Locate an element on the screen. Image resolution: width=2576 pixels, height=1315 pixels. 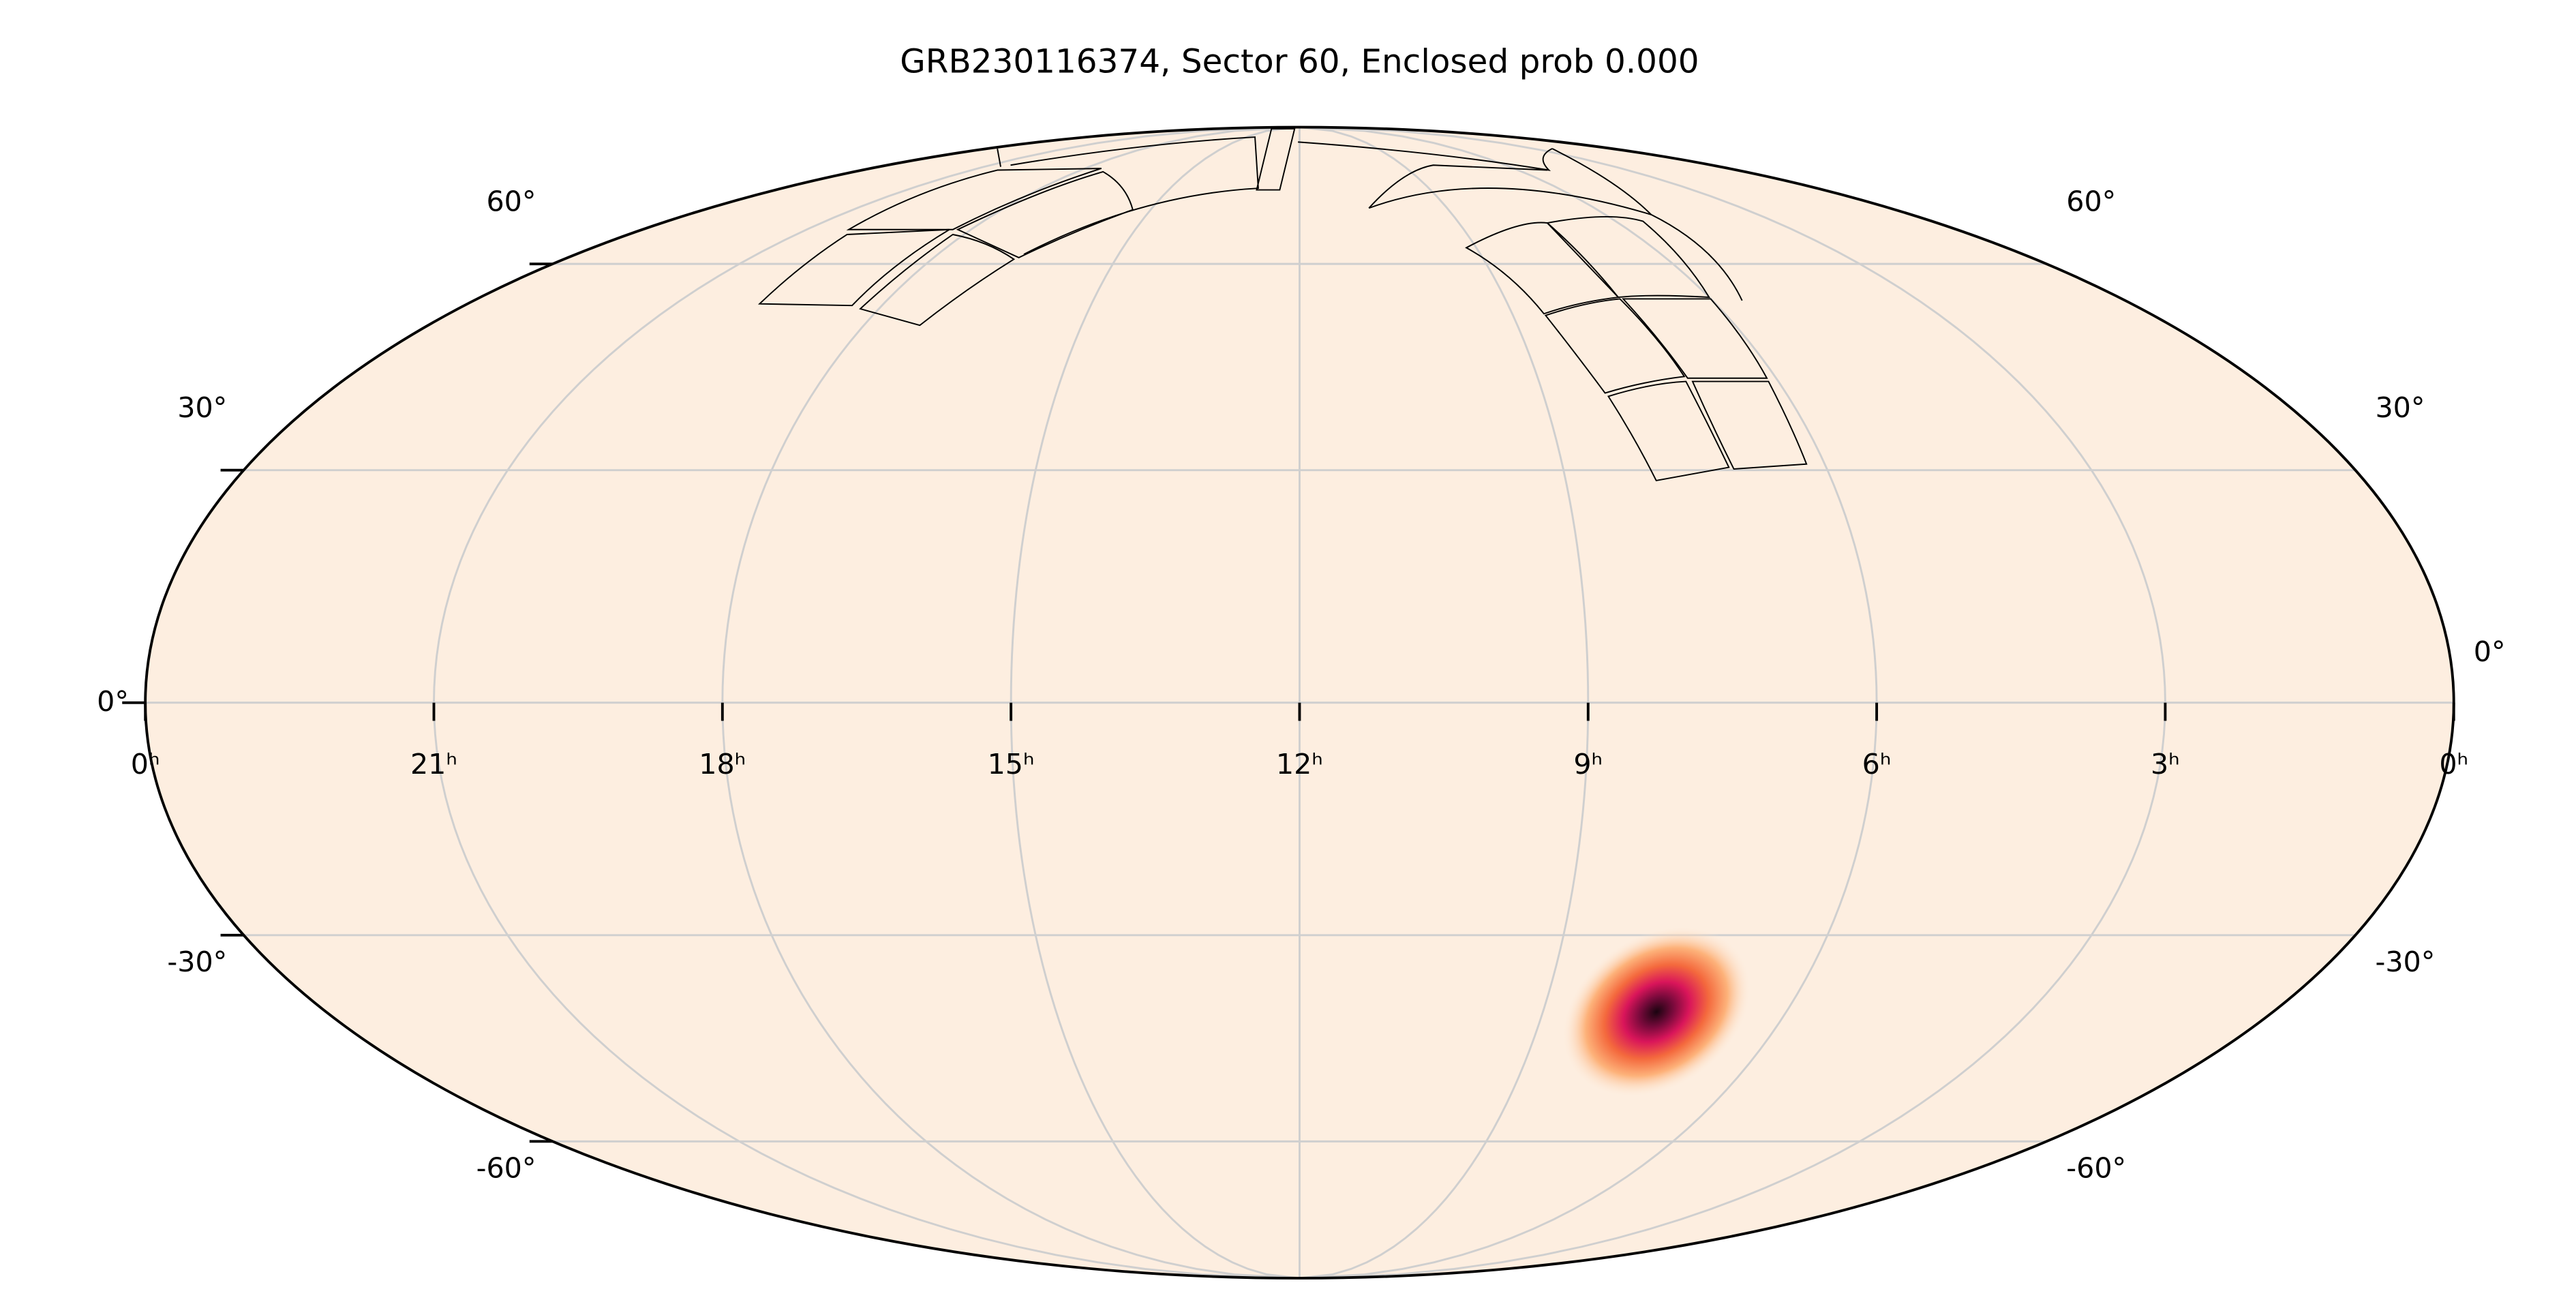
probability-map is located at coordinates (1656, 1012).